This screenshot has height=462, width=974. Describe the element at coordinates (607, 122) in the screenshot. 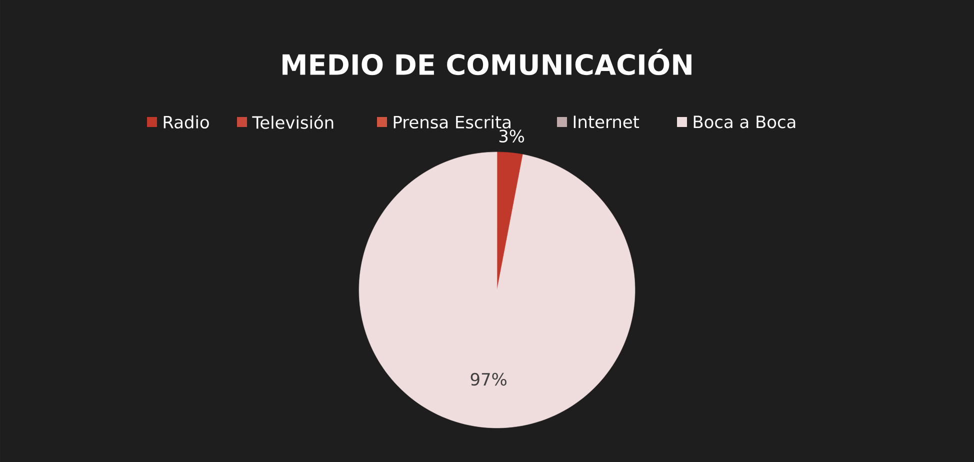

I see `legend-label: Internet` at that location.